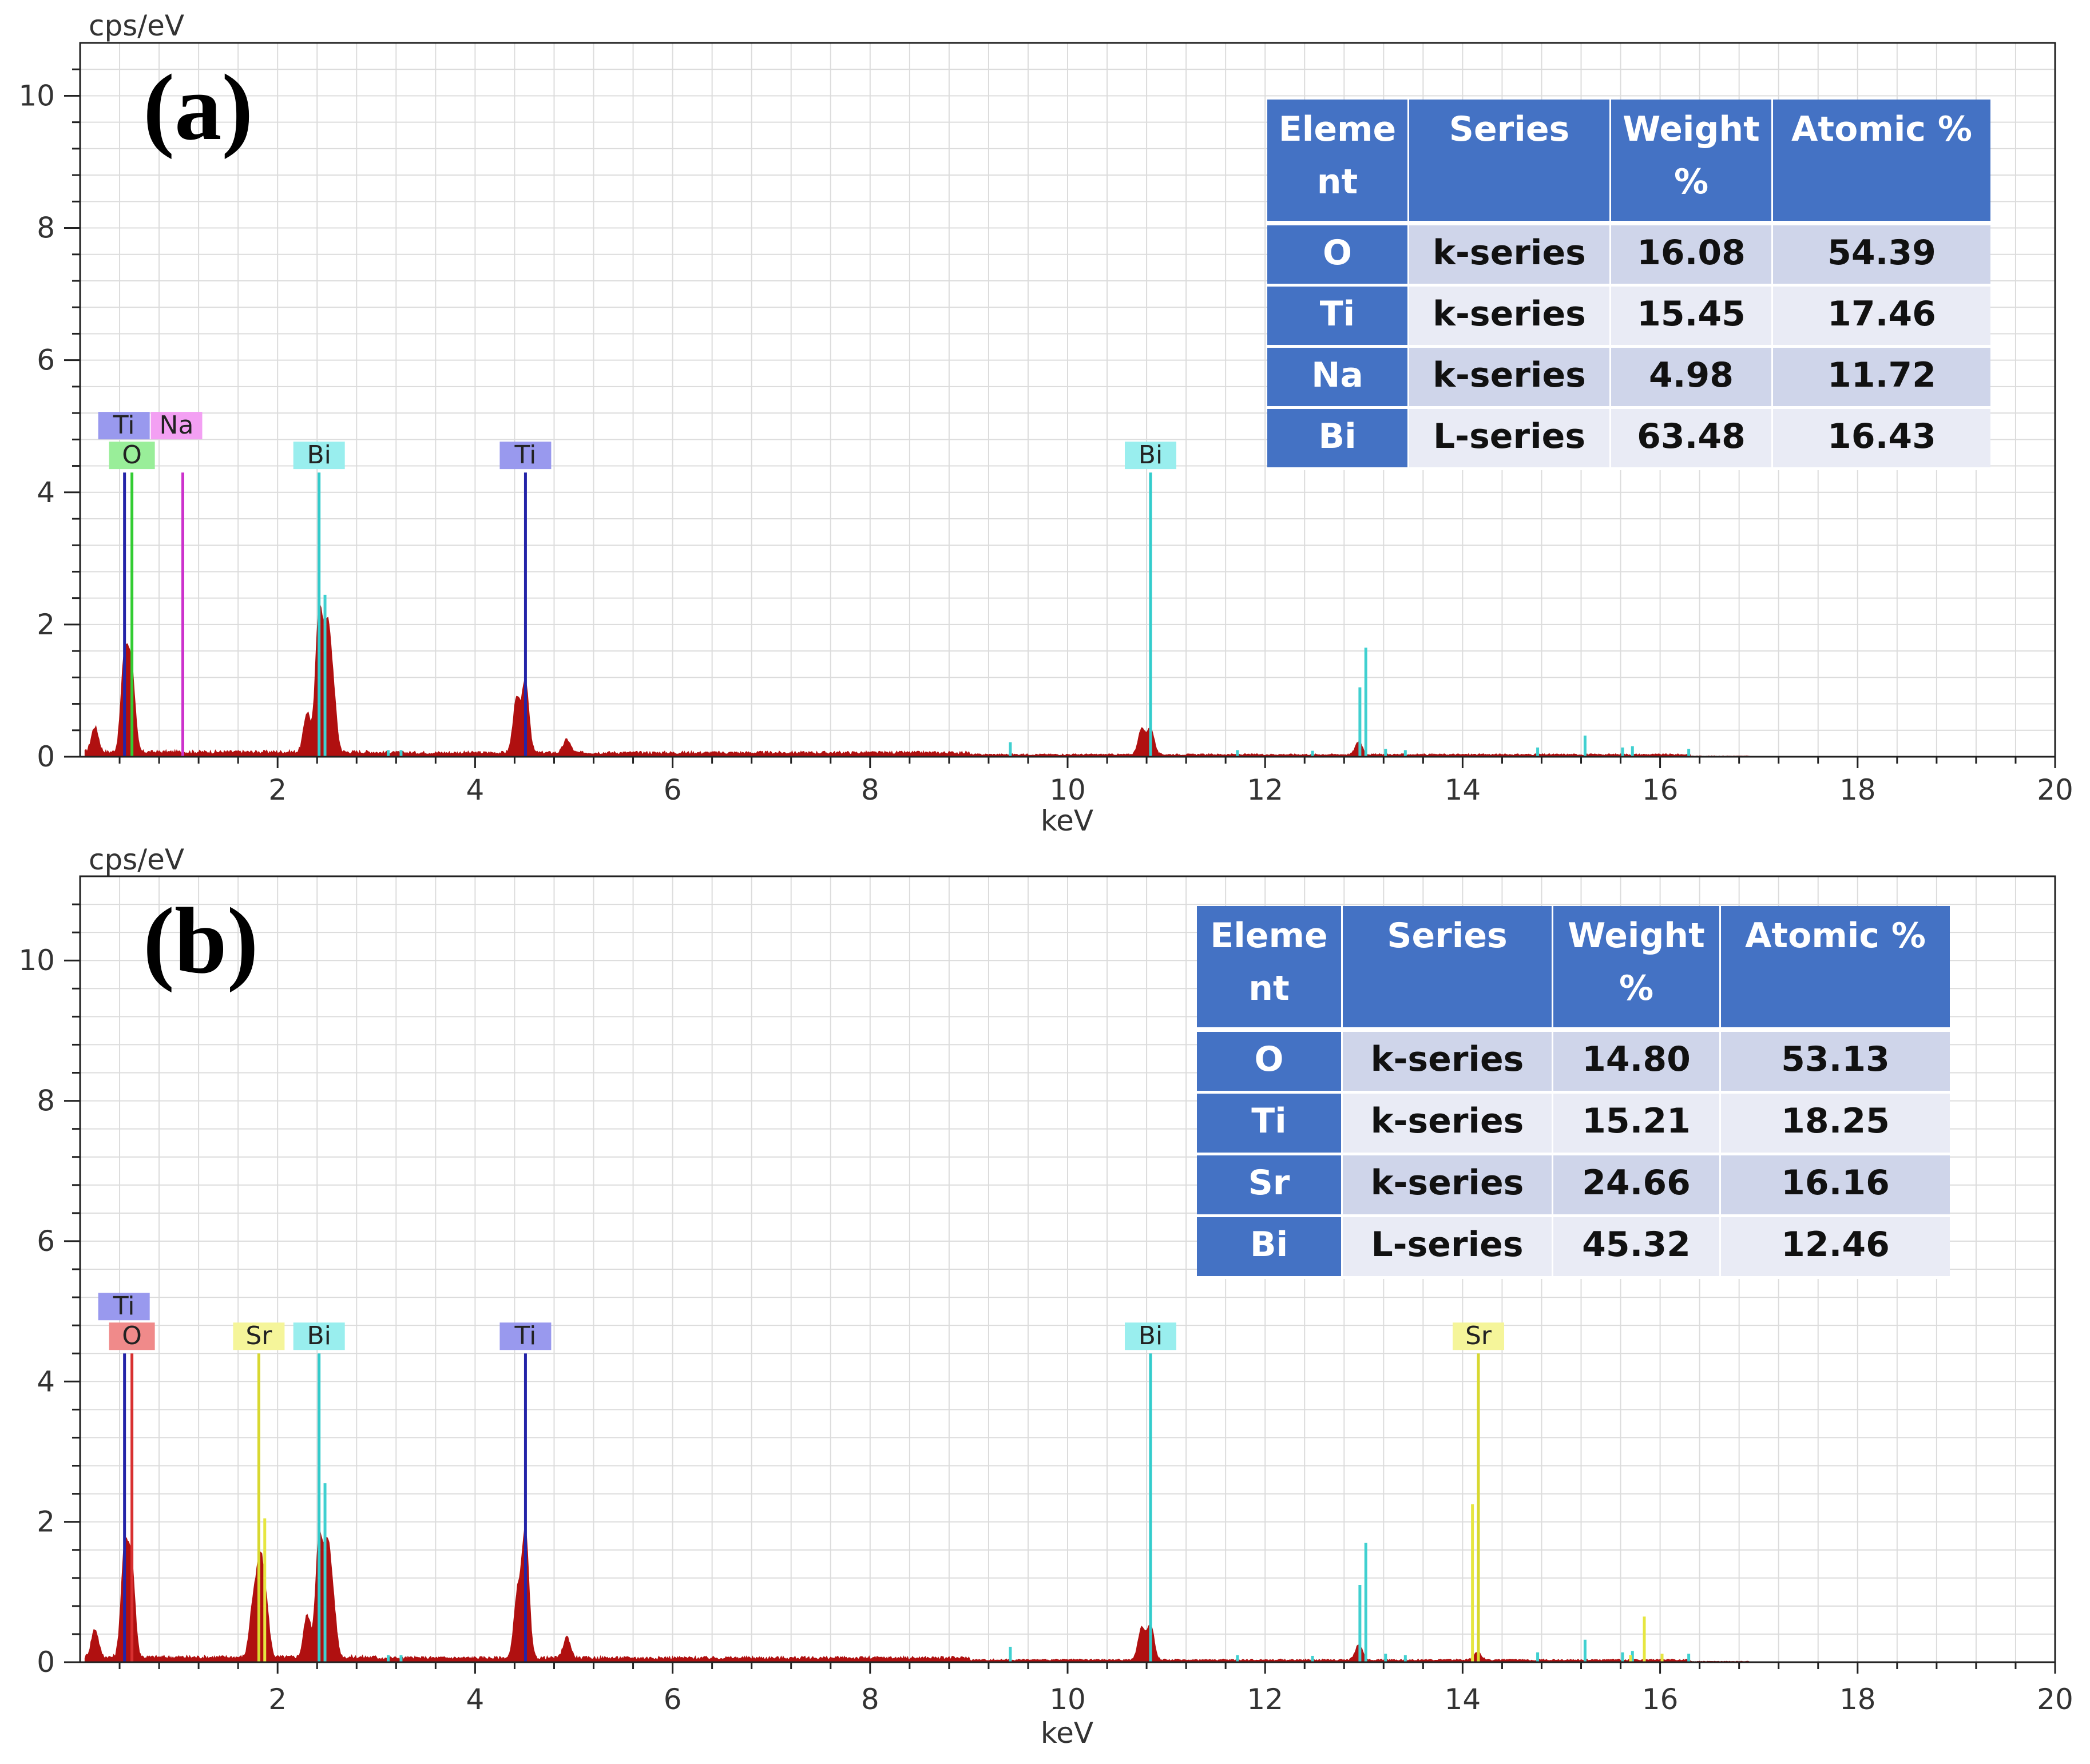  Describe the element at coordinates (46, 1522) in the screenshot. I see `y-tick-label: 2` at that location.